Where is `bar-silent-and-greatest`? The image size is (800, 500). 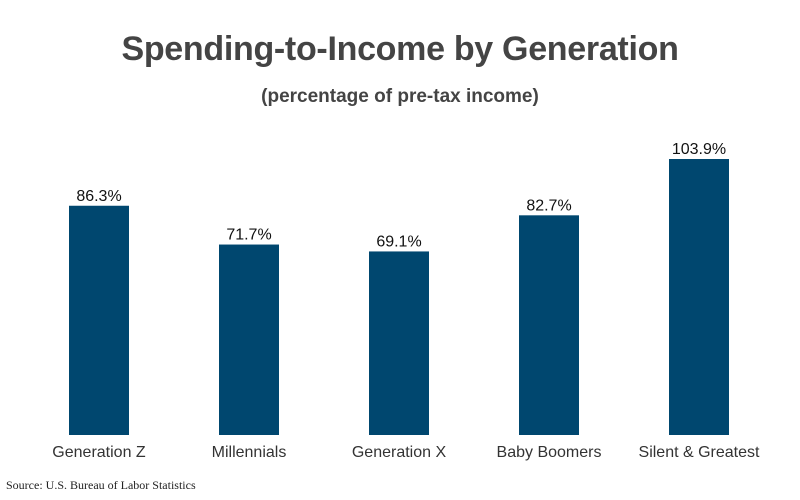 bar-silent-and-greatest is located at coordinates (699, 297).